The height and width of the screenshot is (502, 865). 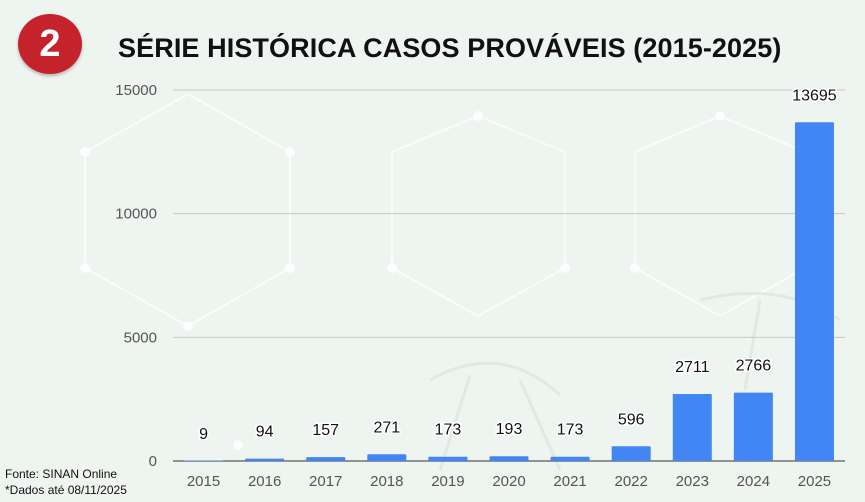 I want to click on data-label: 13695, so click(x=814, y=95).